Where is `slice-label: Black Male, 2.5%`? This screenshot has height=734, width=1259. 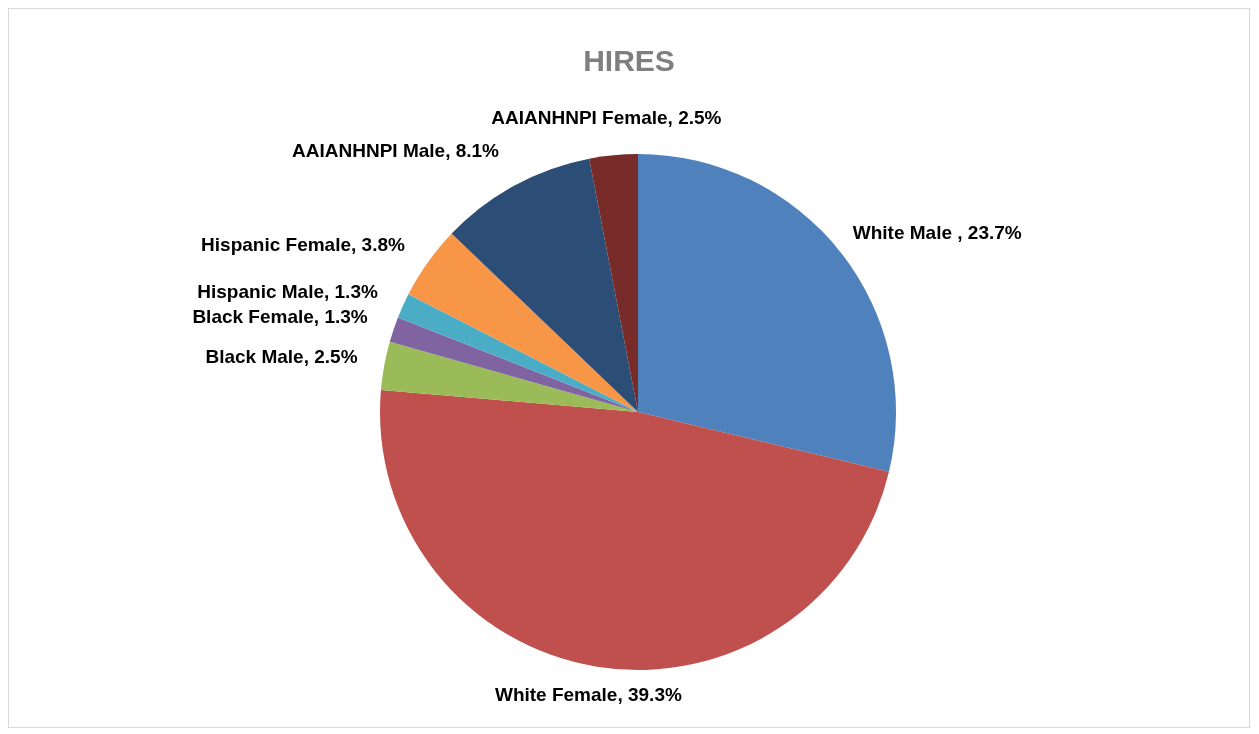 slice-label: Black Male, 2.5% is located at coordinates (281, 356).